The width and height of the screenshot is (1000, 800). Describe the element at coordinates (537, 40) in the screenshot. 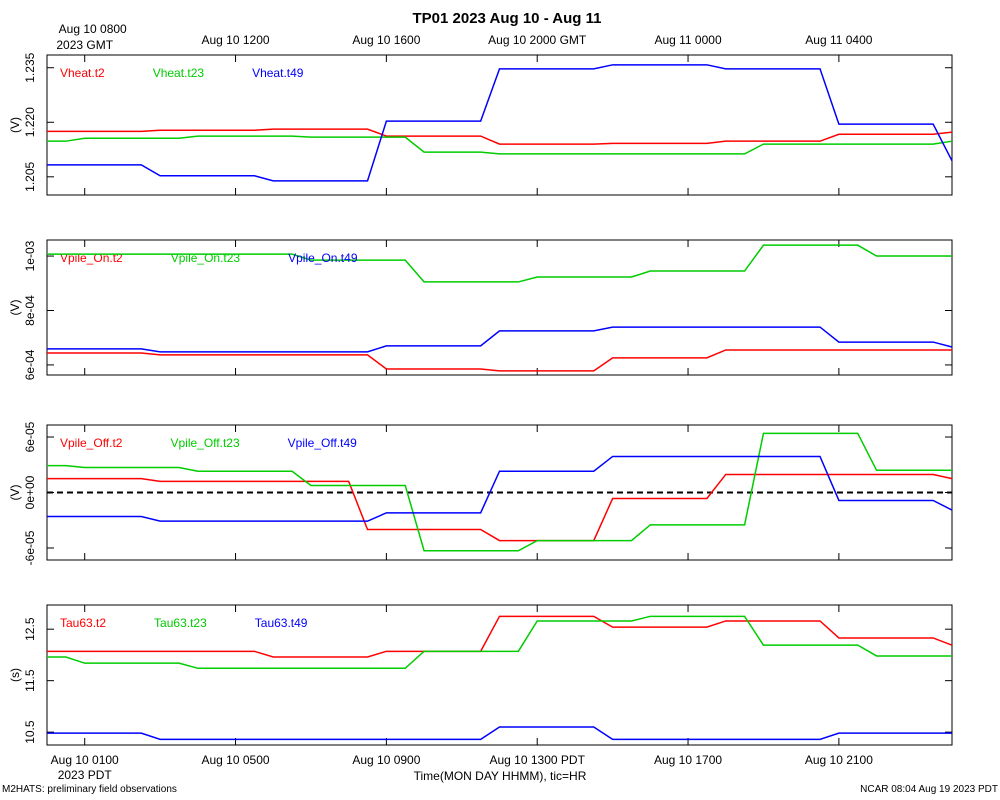

I see `x2-tick-label: Aug 10 2000 GMT` at that location.